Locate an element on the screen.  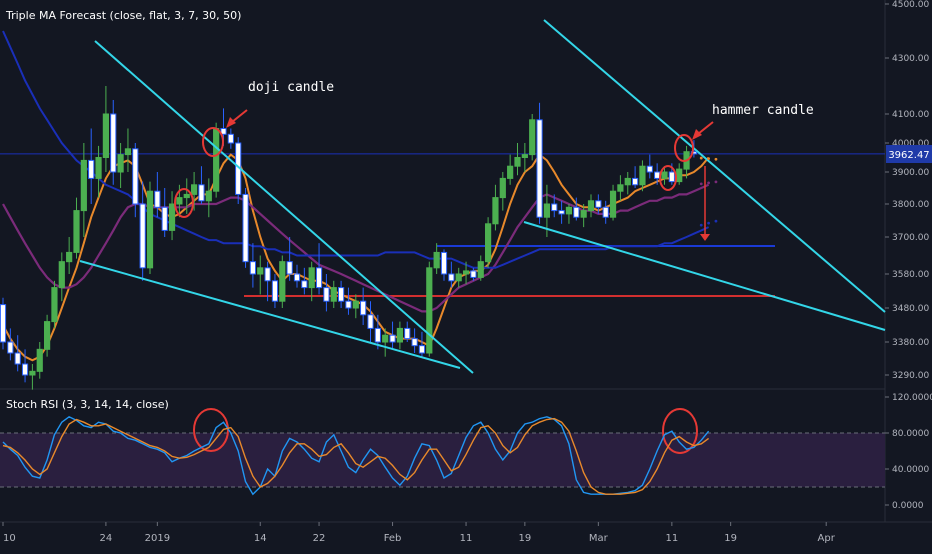
time-tick-label: 2019 is located at coordinates (157, 538).